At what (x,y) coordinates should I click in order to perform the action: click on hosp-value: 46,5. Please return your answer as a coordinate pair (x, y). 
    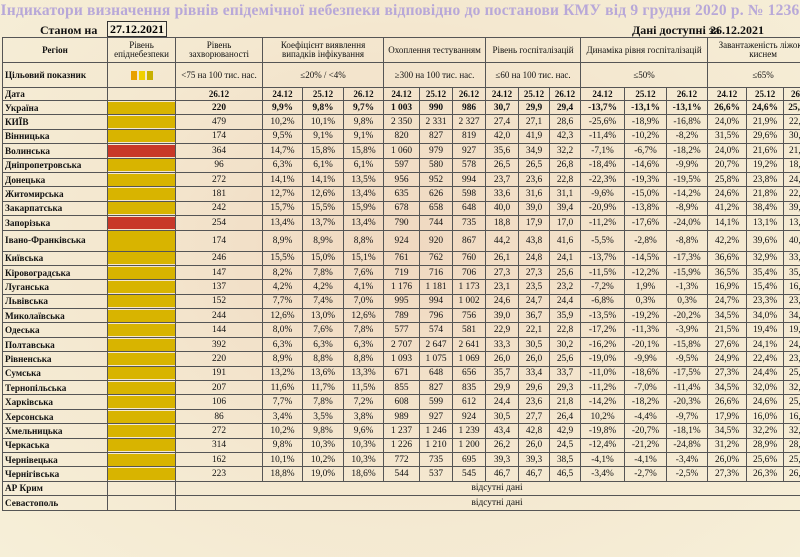
    Looking at the image, I should click on (565, 474).